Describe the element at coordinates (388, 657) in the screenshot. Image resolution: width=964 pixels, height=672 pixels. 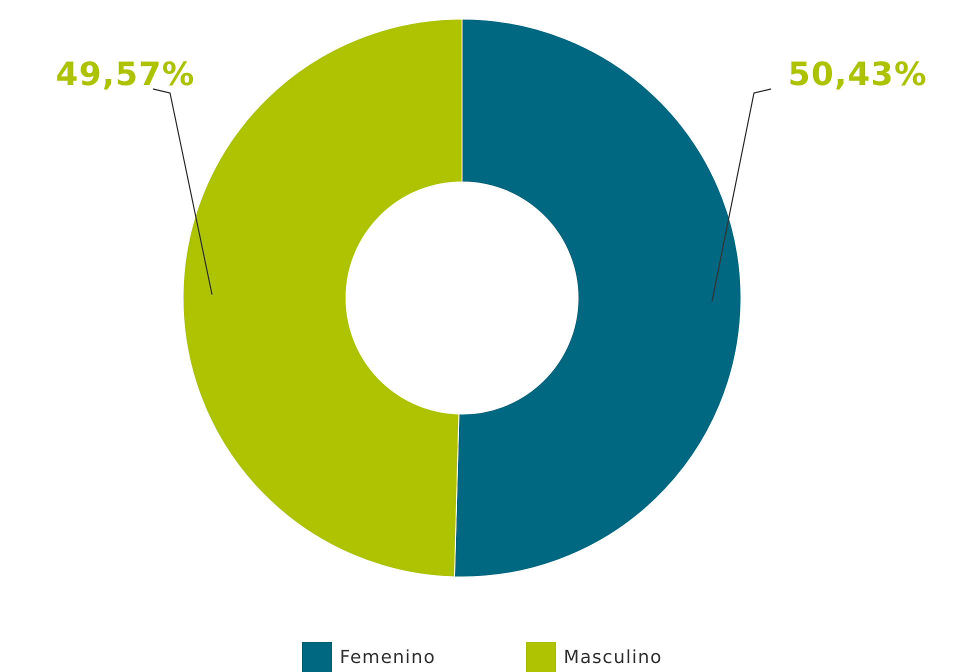
I see `legend-label: Femenino` at that location.